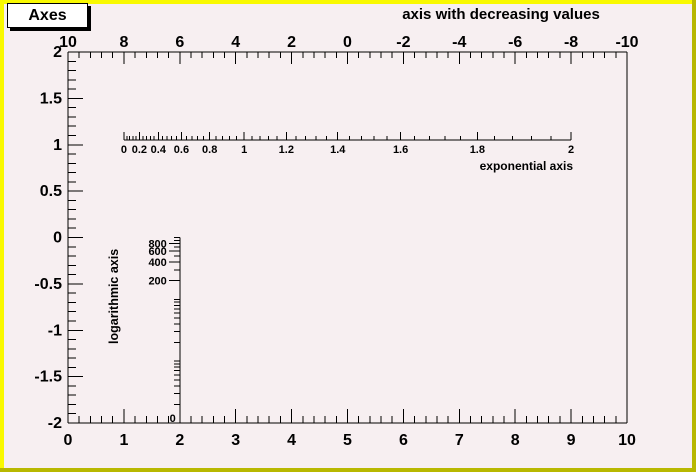 Image resolution: width=696 pixels, height=472 pixels. I want to click on logarithmic-axis-title: logarithmic axis, so click(114, 296).